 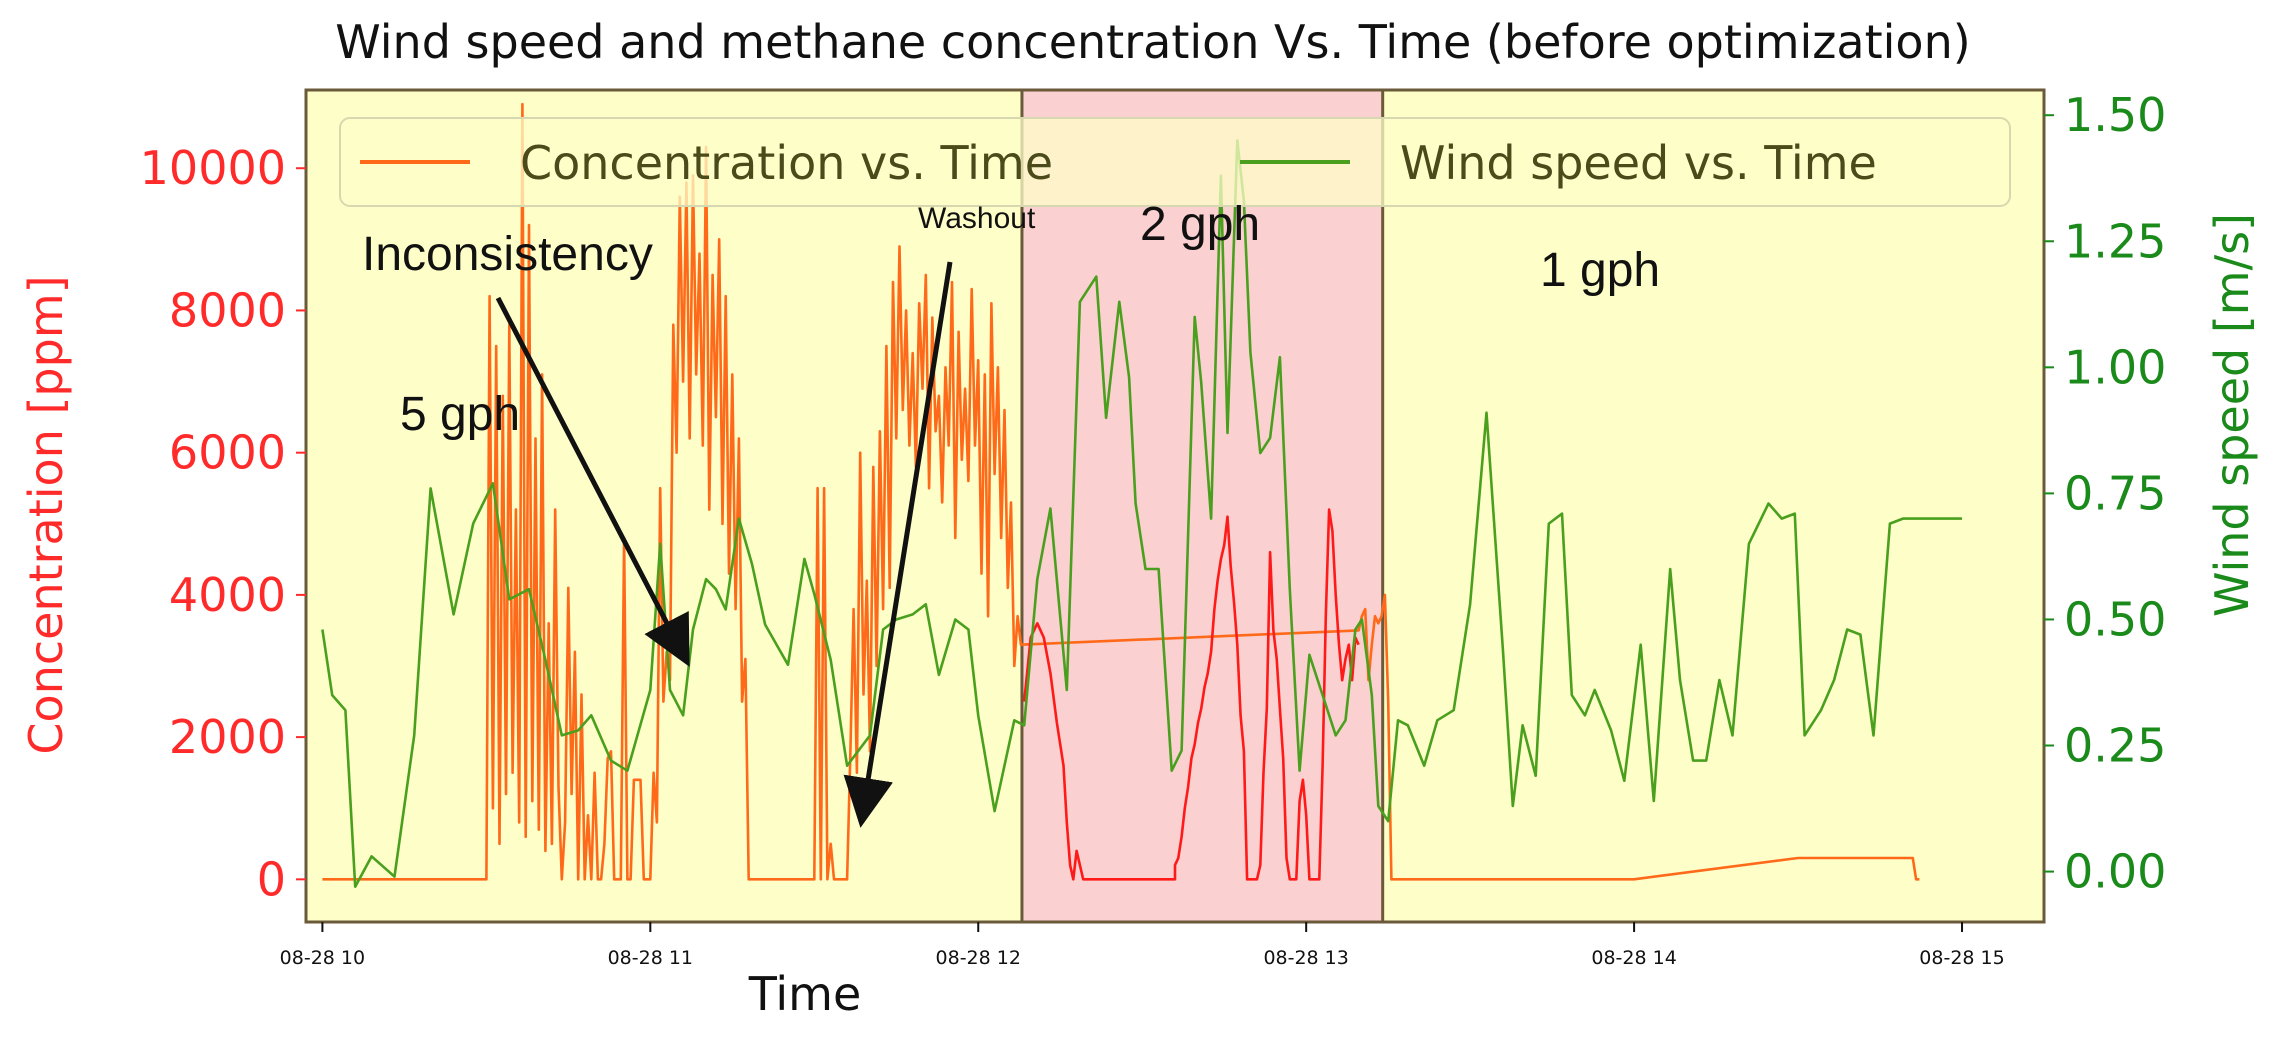 I want to click on y-right-tick-label: 0.75, so click(x=2115, y=493).